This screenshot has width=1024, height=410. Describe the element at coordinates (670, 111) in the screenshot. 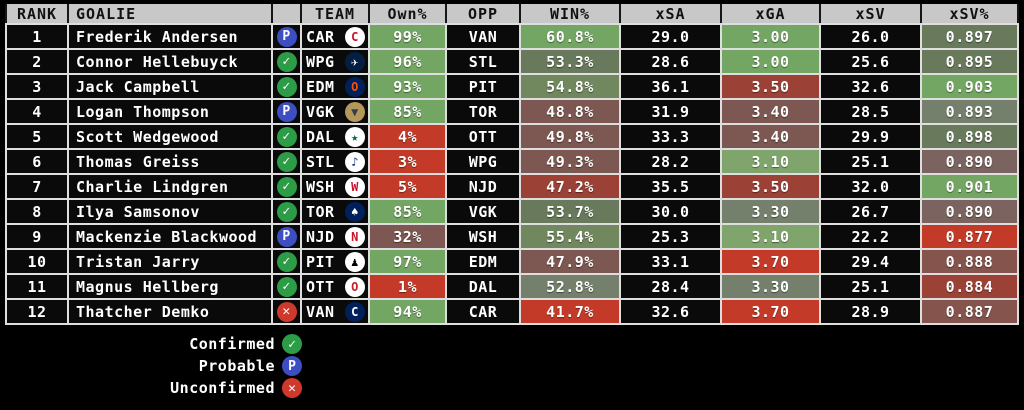

I see `xsa-cell: 31.9` at that location.